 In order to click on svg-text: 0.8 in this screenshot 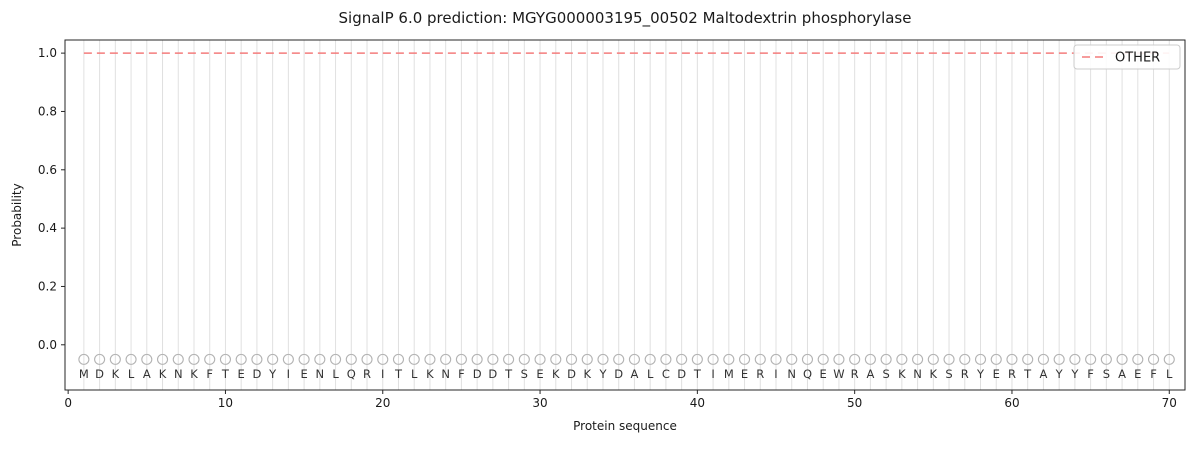, I will do `click(47, 111)`.